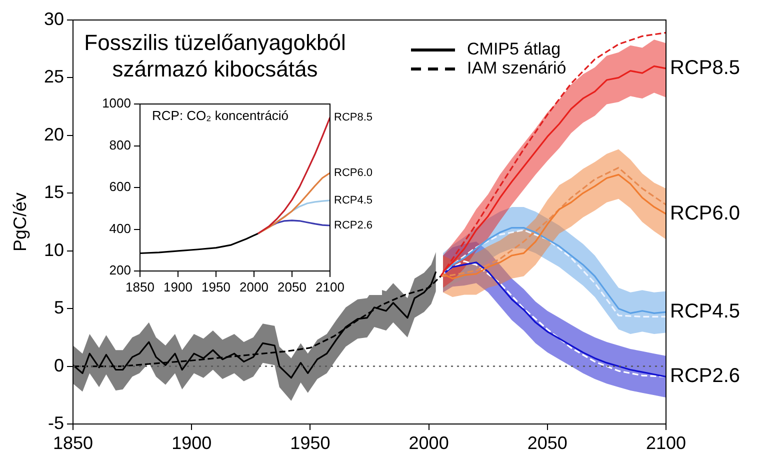 This screenshot has width=761, height=458. What do you see at coordinates (54, 76) in the screenshot?
I see `y-tick-label: 25` at bounding box center [54, 76].